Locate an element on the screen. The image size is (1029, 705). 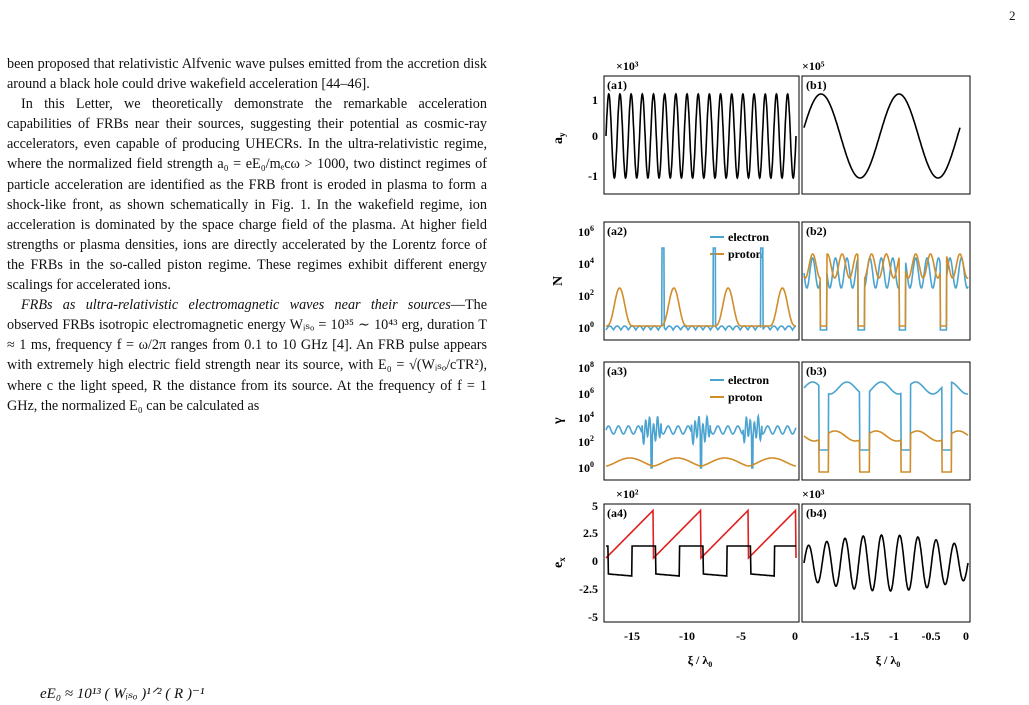
exp-label-b1: ×10⁵ is located at coordinates (813, 66).